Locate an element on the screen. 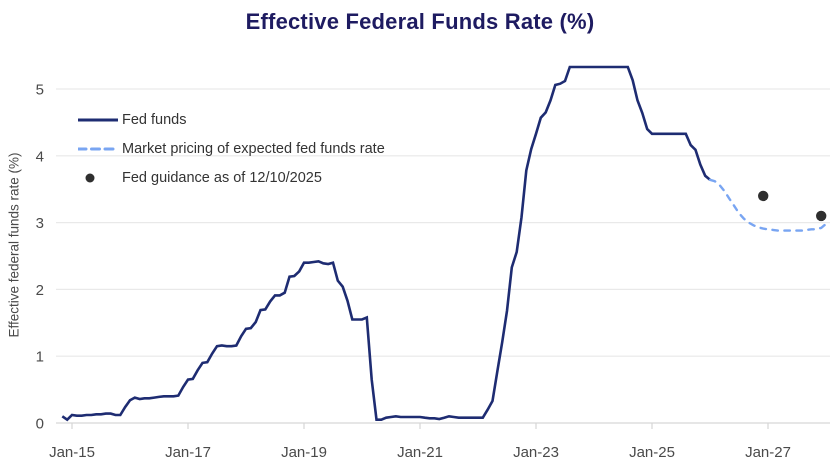 The height and width of the screenshot is (472, 840). y-tick-label: 1 is located at coordinates (40, 357).